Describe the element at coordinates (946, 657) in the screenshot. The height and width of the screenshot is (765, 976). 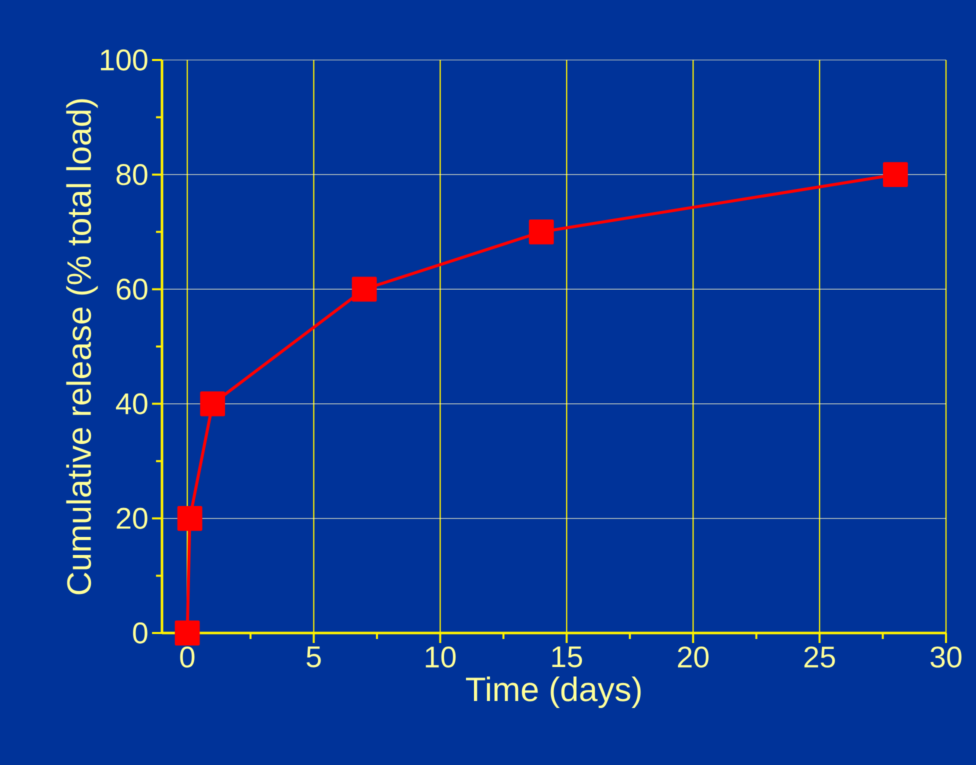
I see `x-tick-label: 30` at that location.